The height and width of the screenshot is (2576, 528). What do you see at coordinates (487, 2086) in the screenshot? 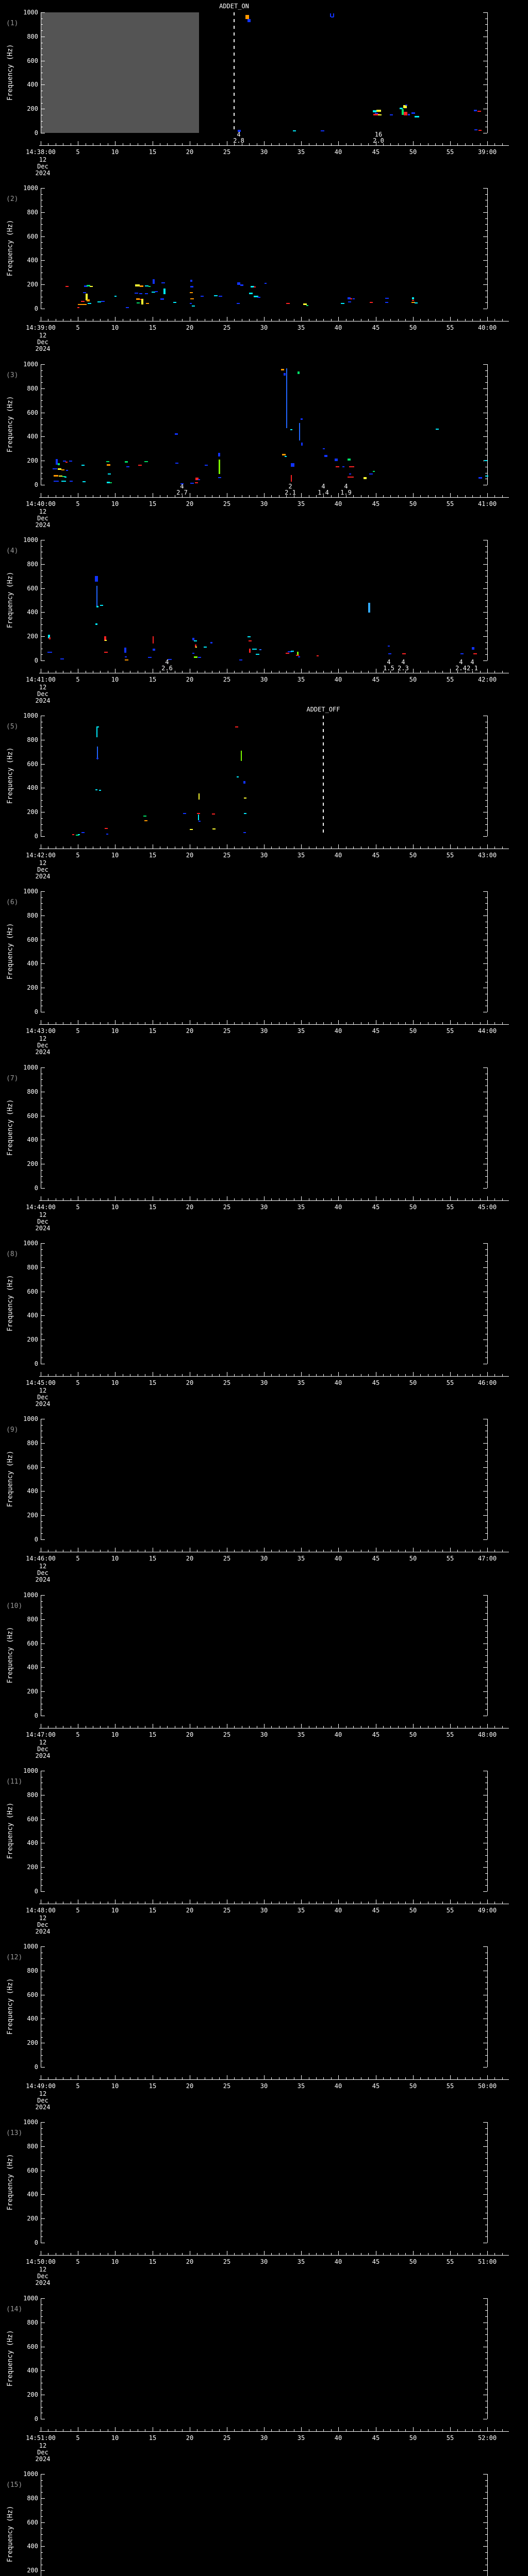
I see `x-end-time-label: 50:00` at bounding box center [487, 2086].